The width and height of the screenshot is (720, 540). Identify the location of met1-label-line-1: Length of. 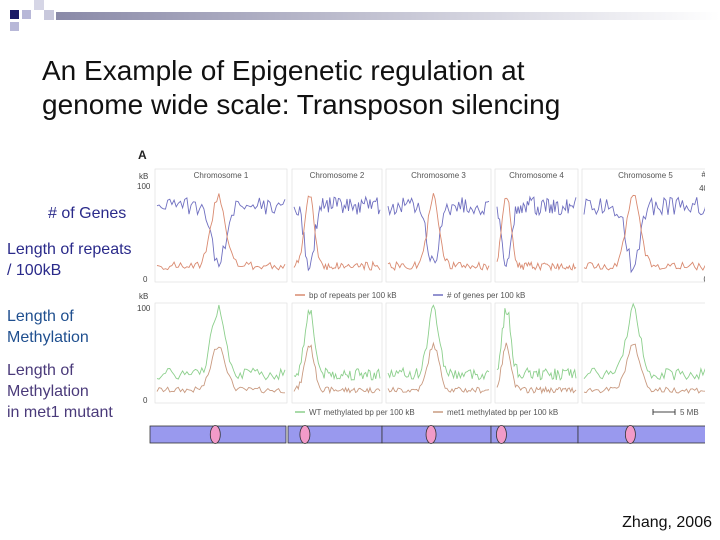
(40, 370).